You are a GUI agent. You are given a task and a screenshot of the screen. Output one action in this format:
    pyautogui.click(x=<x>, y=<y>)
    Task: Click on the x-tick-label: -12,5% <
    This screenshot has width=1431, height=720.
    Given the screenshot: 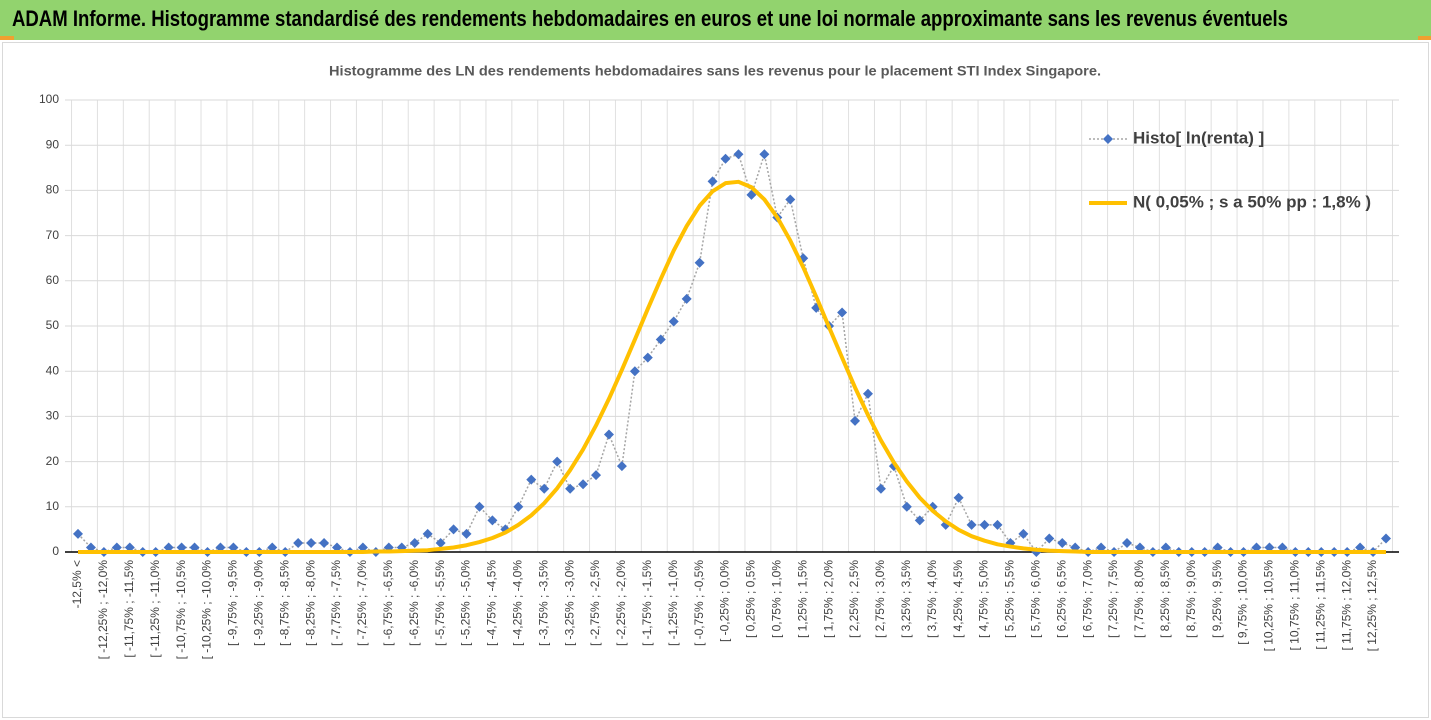 What is the action you would take?
    pyautogui.click(x=77, y=584)
    